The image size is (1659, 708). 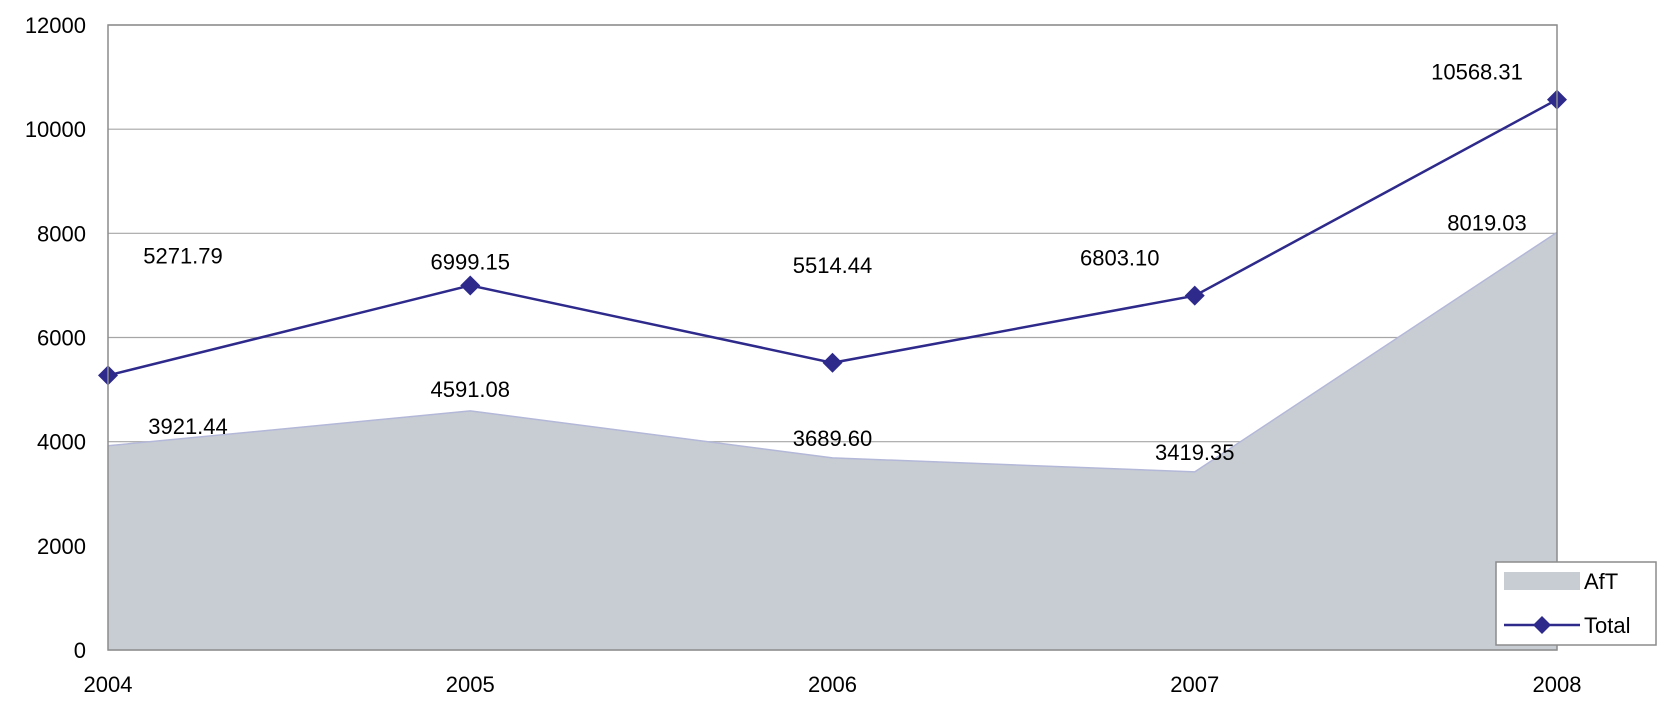 What do you see at coordinates (1576, 603) in the screenshot?
I see `legend: AfT Total` at bounding box center [1576, 603].